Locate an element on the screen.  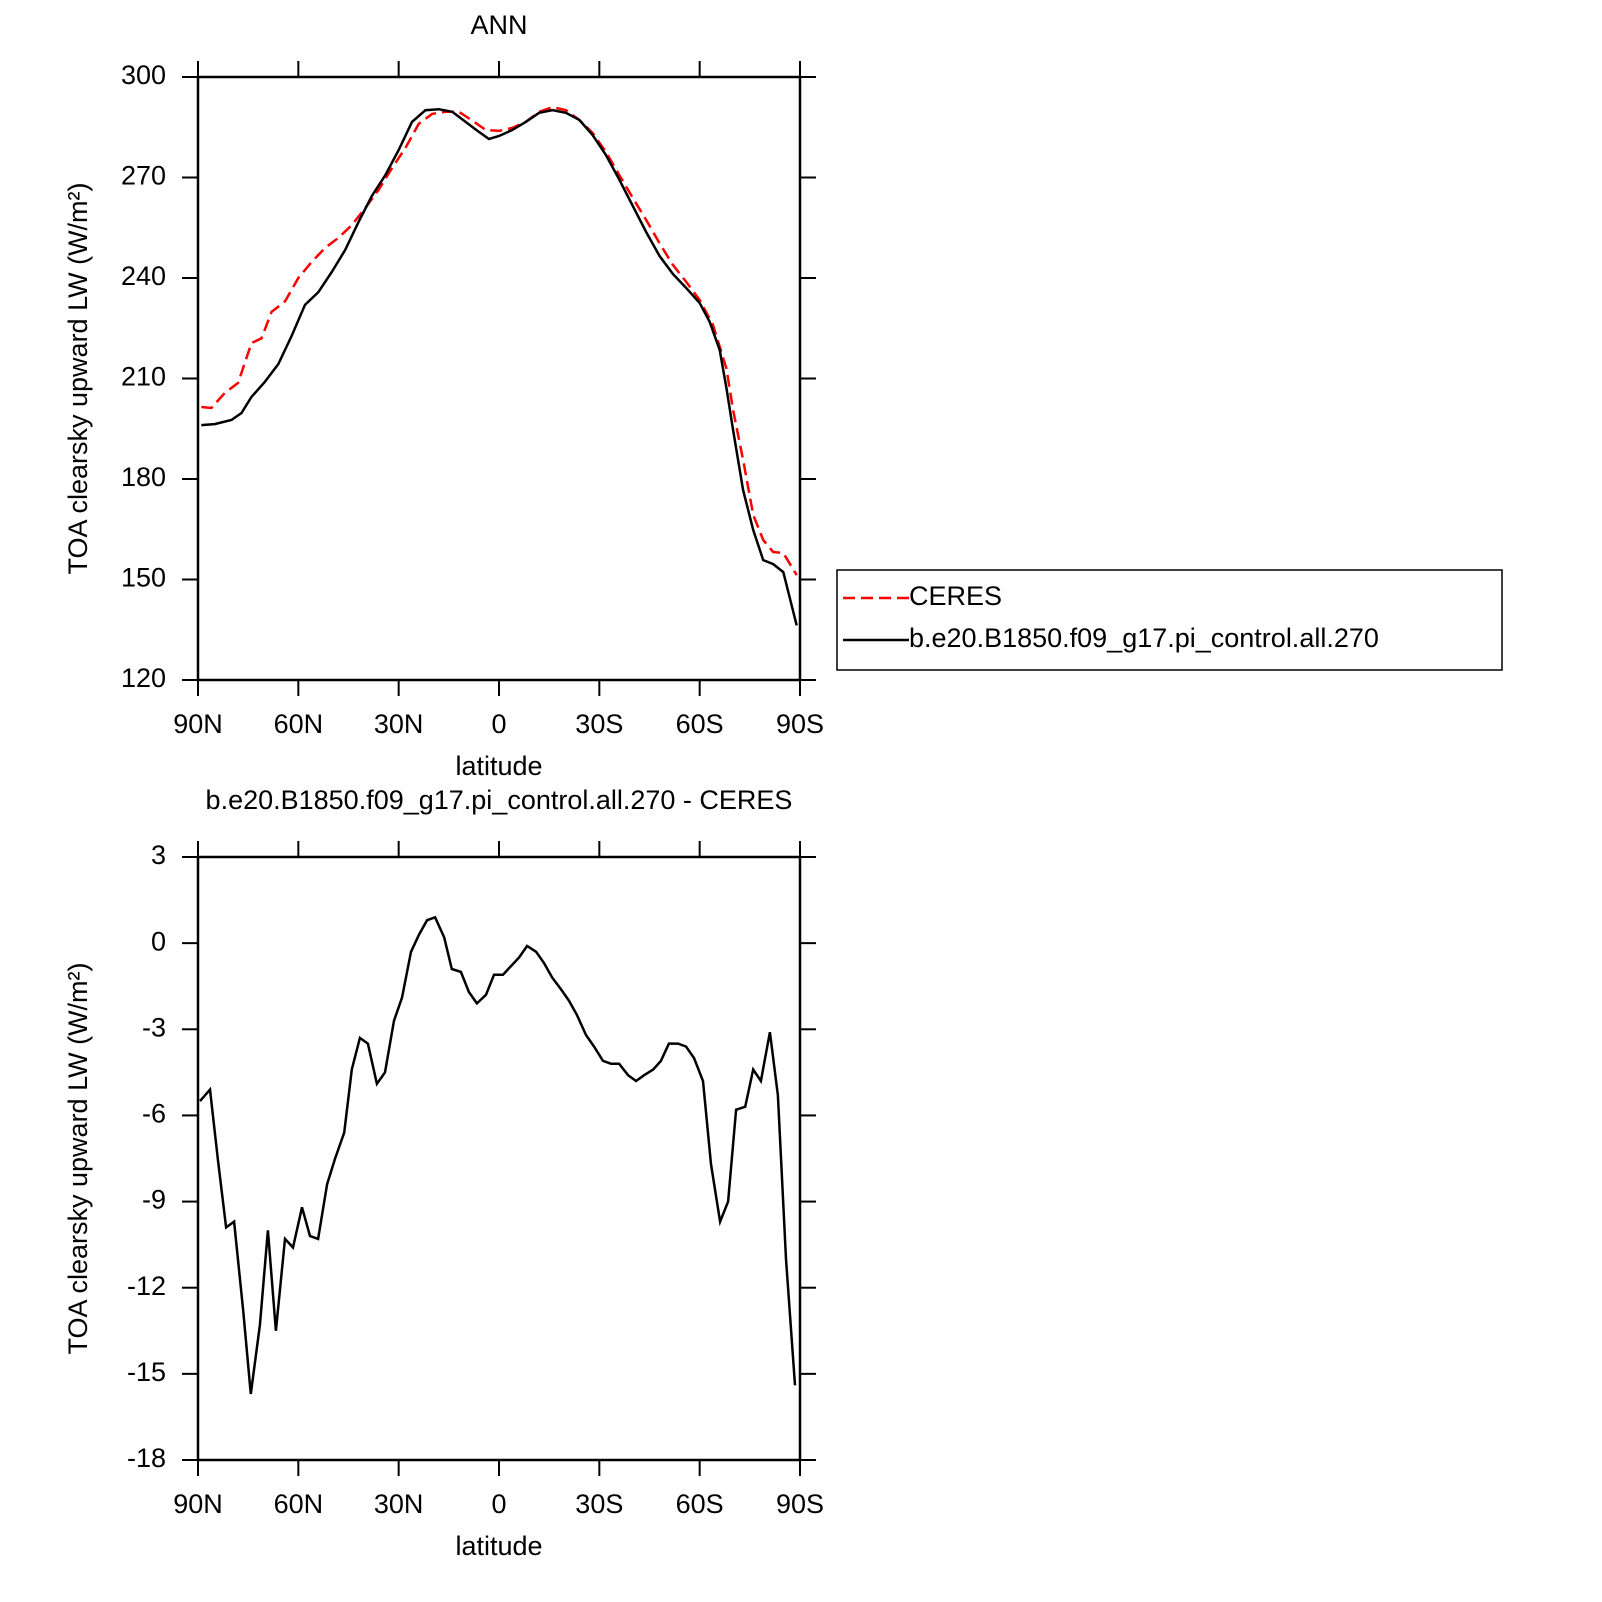
y-tick-label: 120 is located at coordinates (143, 678).